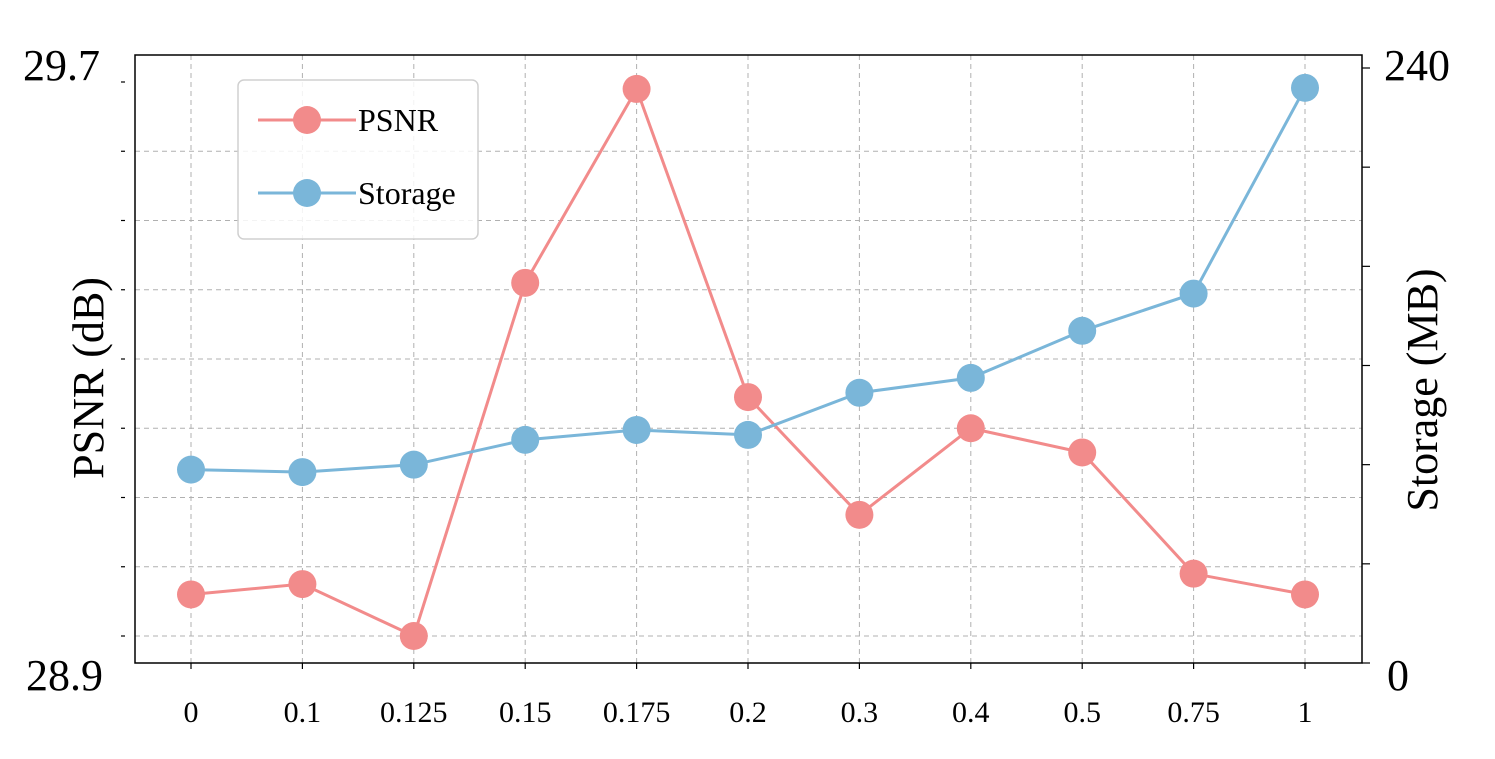  What do you see at coordinates (637, 712) in the screenshot?
I see `x-tick-label: 0.175` at bounding box center [637, 712].